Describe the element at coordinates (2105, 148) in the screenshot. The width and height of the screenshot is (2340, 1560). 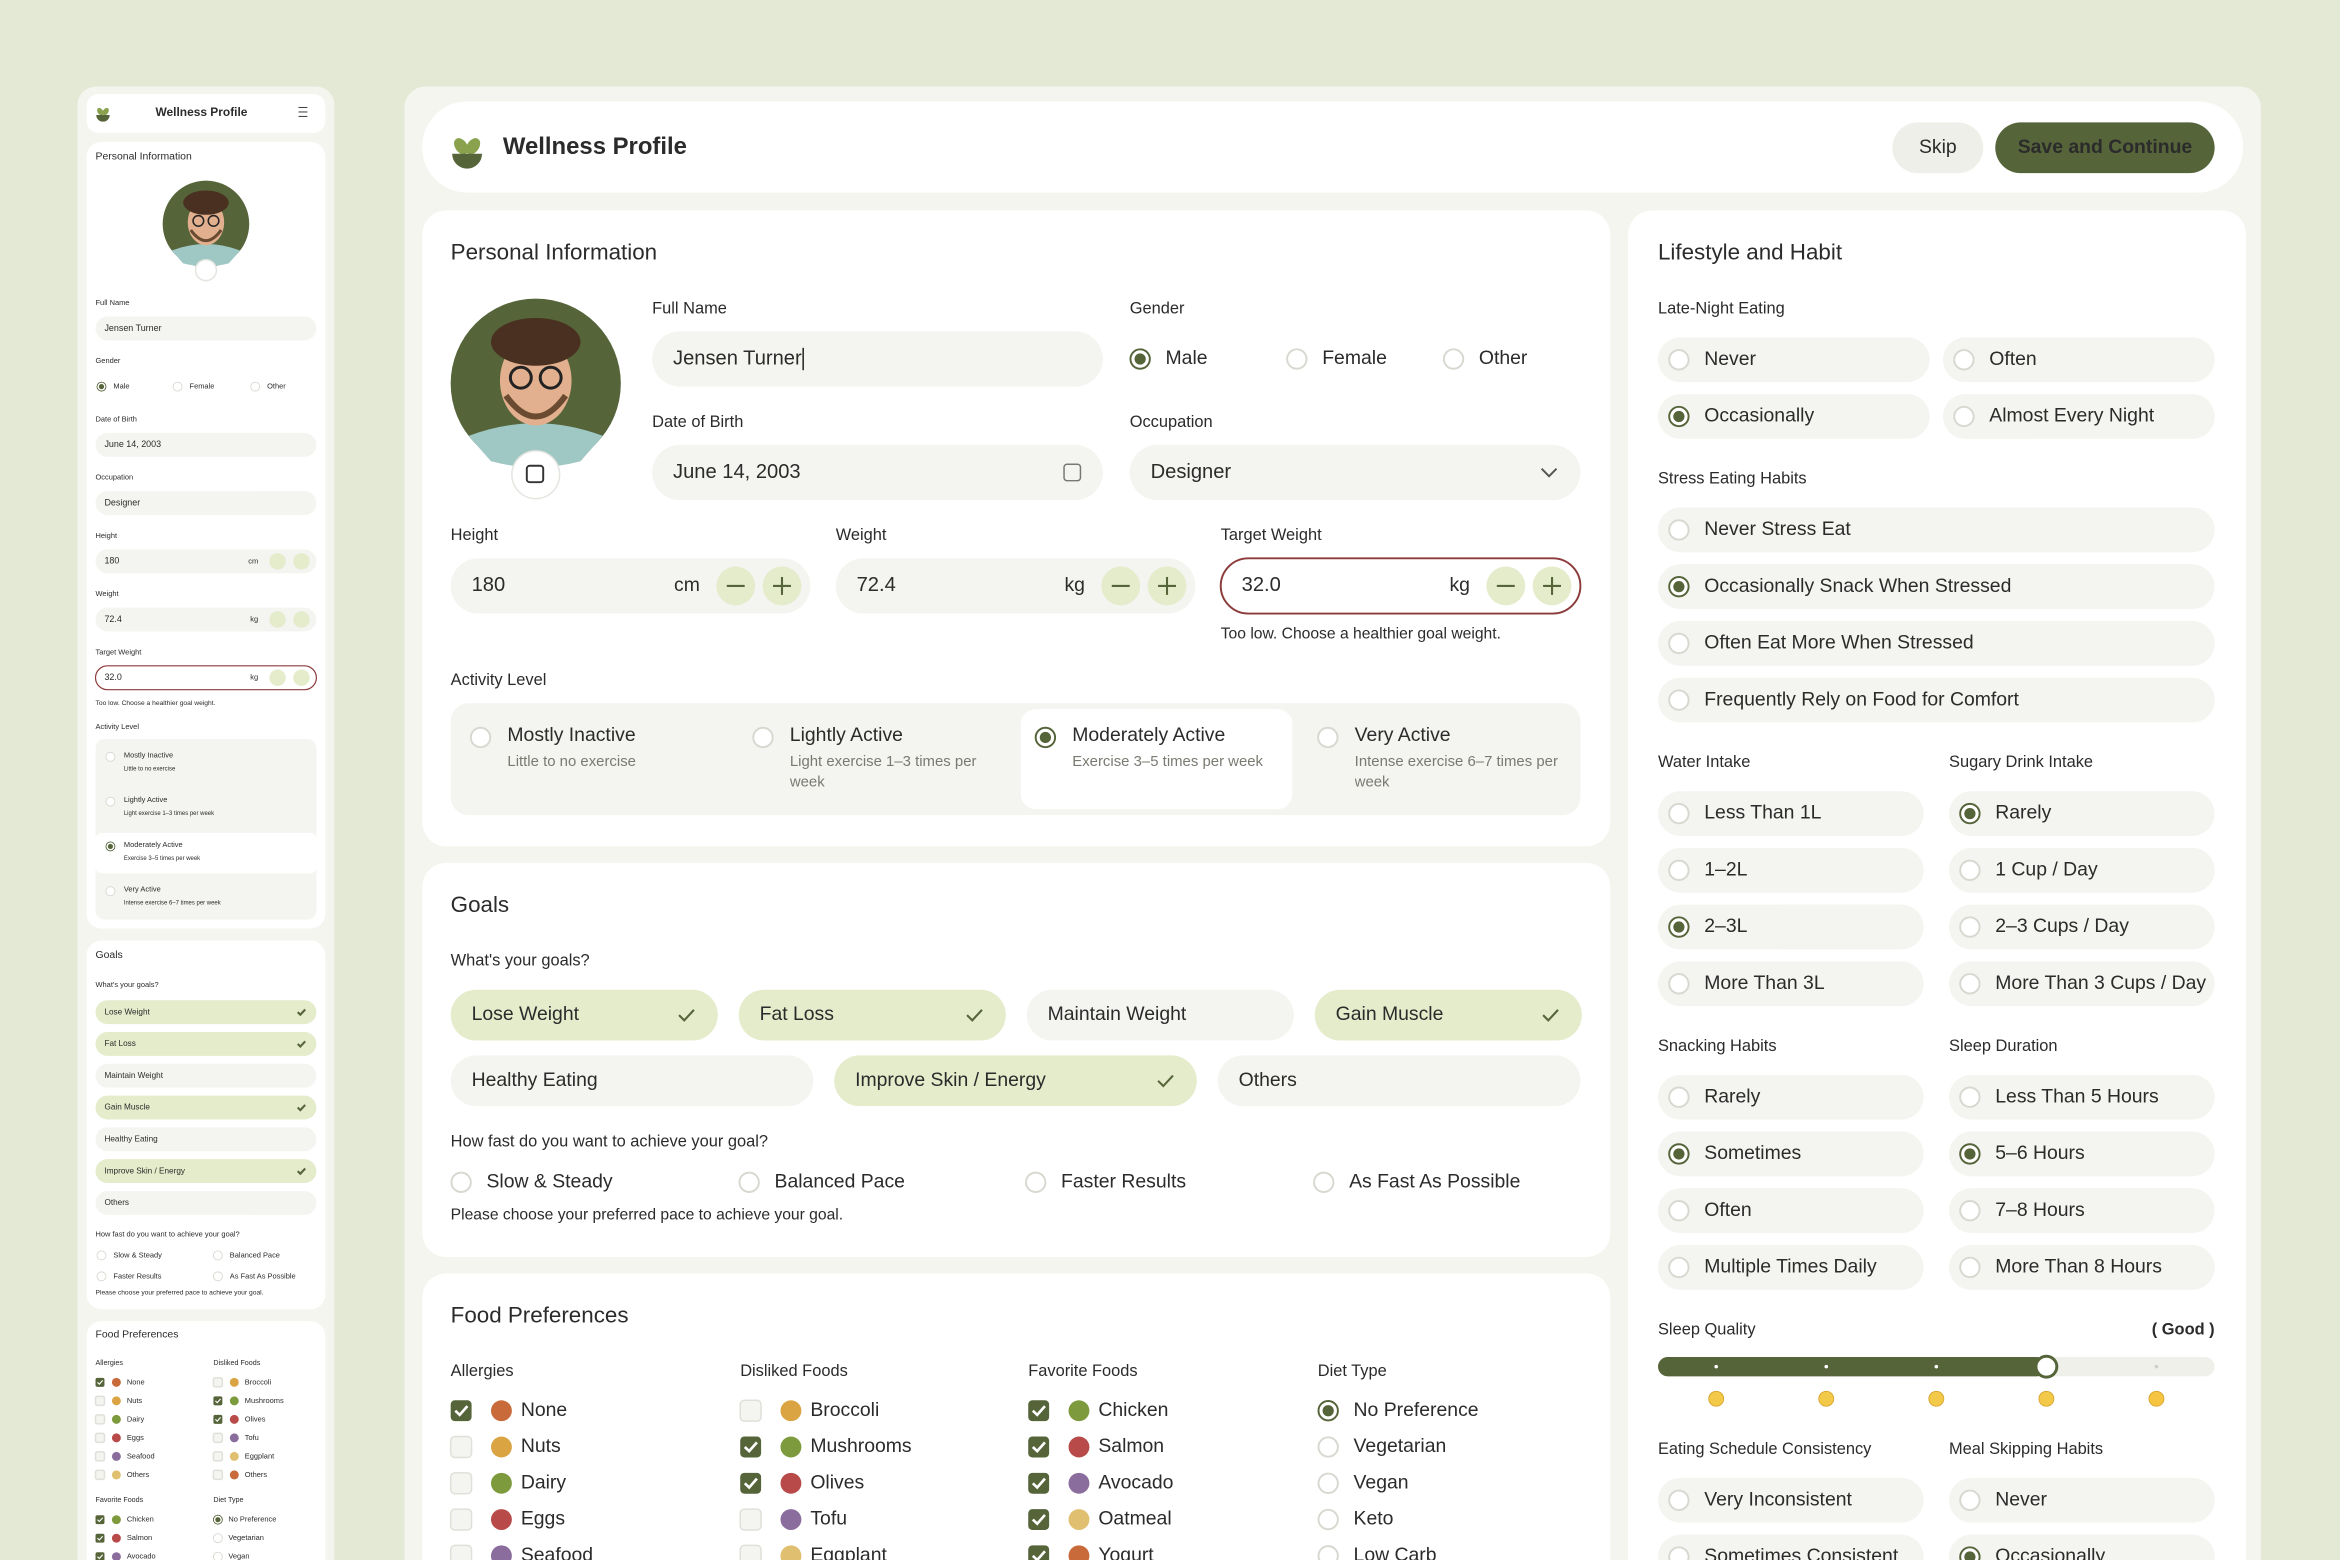
I see `save-button` at that location.